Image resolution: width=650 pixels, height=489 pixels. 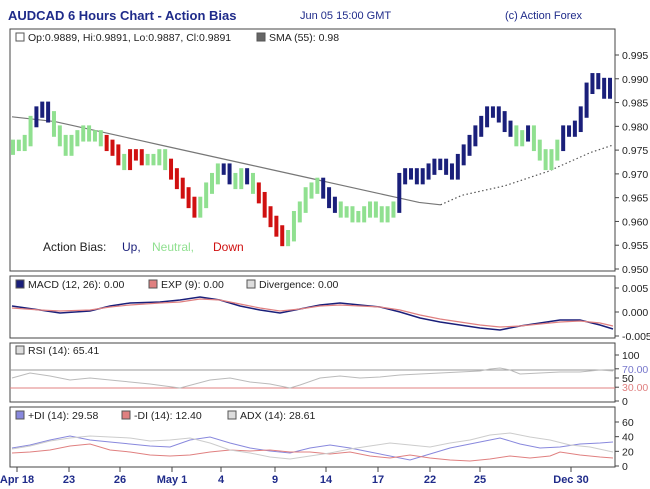 What do you see at coordinates (172, 480) in the screenshot?
I see `x-tick-label: May 1` at bounding box center [172, 480].